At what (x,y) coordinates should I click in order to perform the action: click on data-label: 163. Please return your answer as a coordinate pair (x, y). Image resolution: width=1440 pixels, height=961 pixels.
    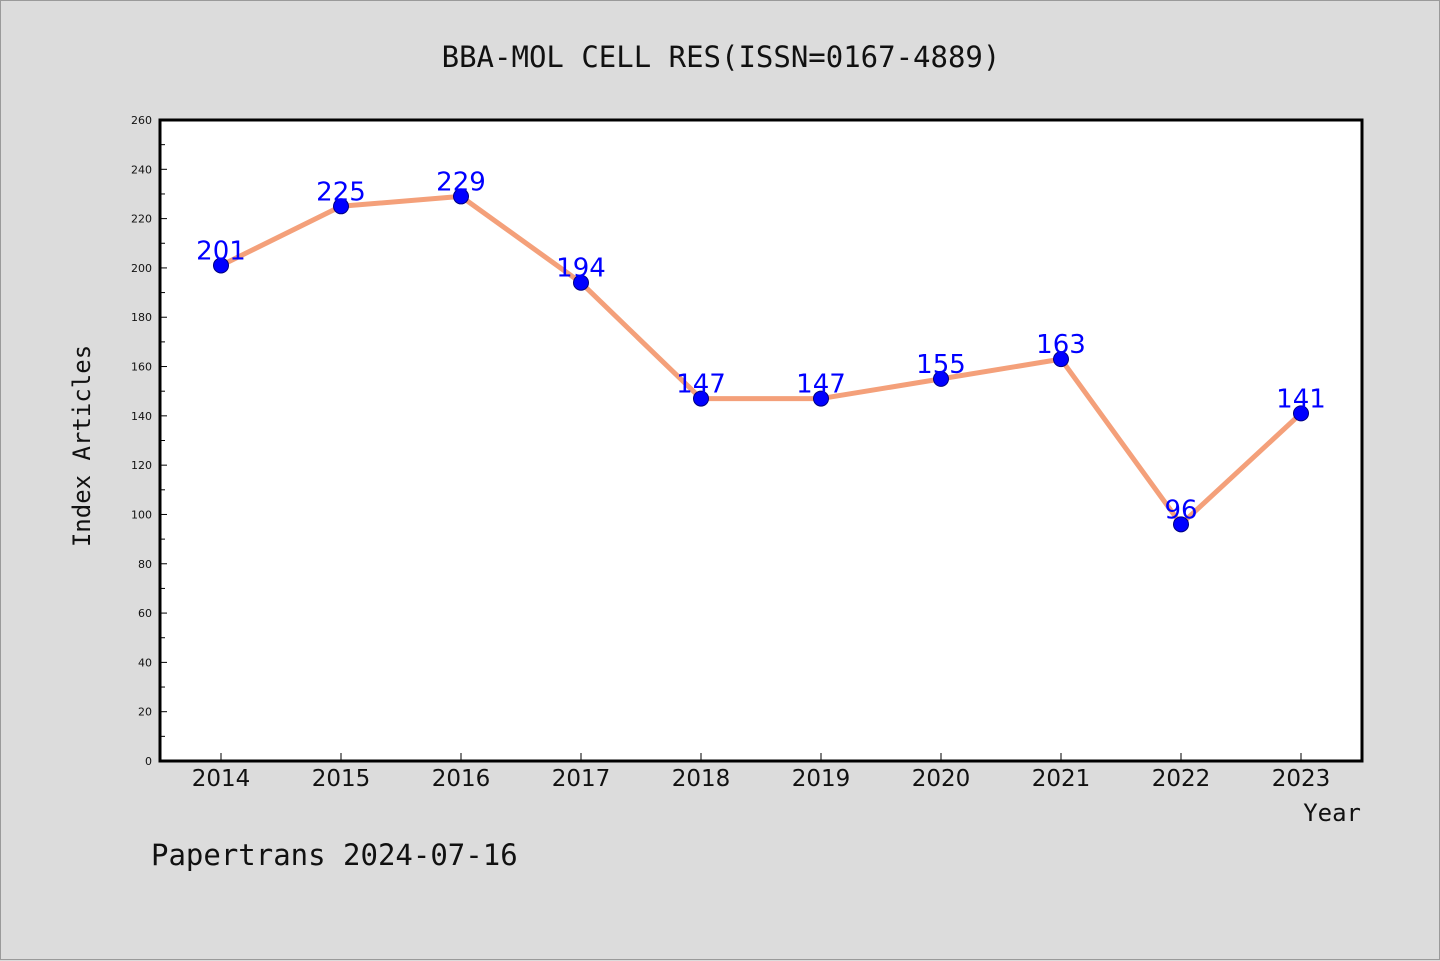
    Looking at the image, I should click on (1061, 345).